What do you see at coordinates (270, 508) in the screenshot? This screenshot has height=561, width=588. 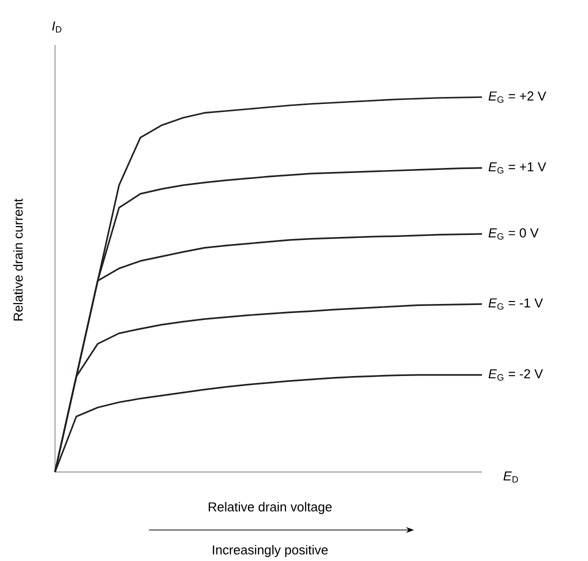 I see `x-axis-title: Relative drain voltage` at bounding box center [270, 508].